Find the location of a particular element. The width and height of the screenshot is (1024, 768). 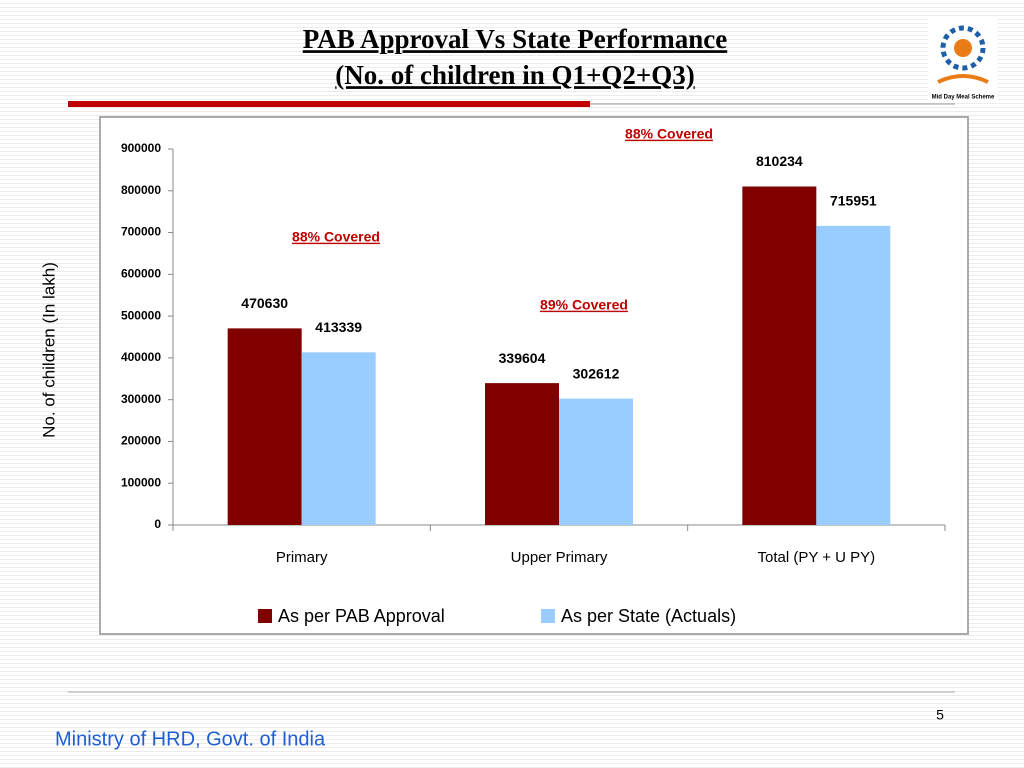

y-tick-label: 900000 is located at coordinates (141, 148).